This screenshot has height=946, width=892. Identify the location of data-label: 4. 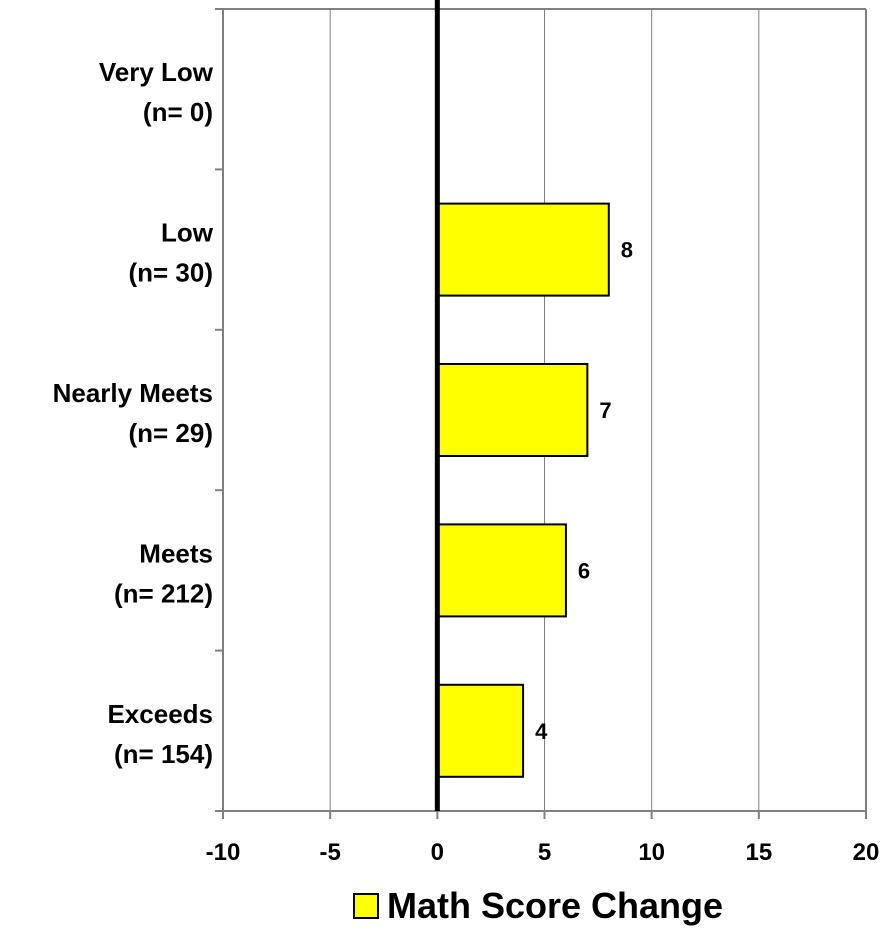
(541, 731).